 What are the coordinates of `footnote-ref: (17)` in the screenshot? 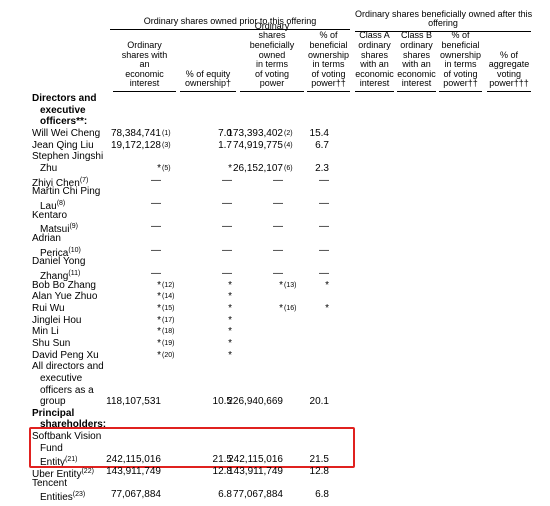 It's located at (168, 322).